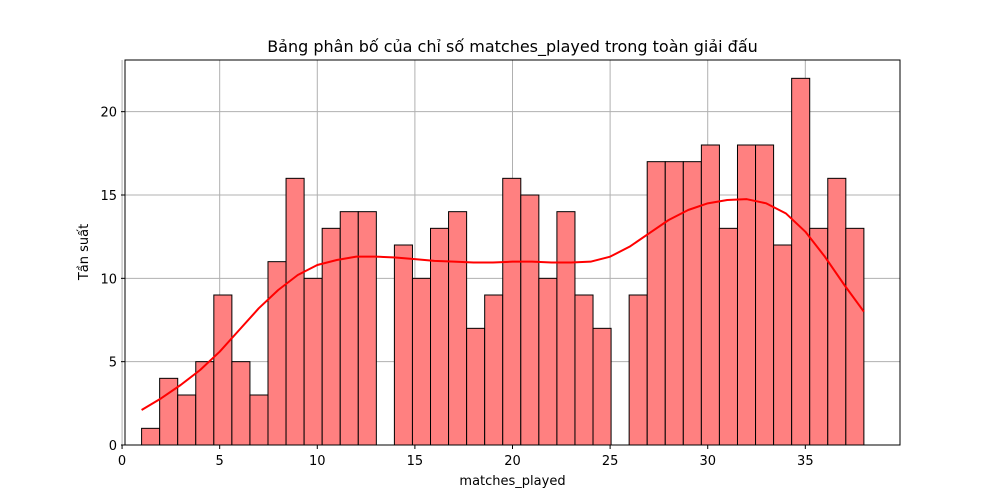  What do you see at coordinates (415, 461) in the screenshot?
I see `x-tick-label: 15` at bounding box center [415, 461].